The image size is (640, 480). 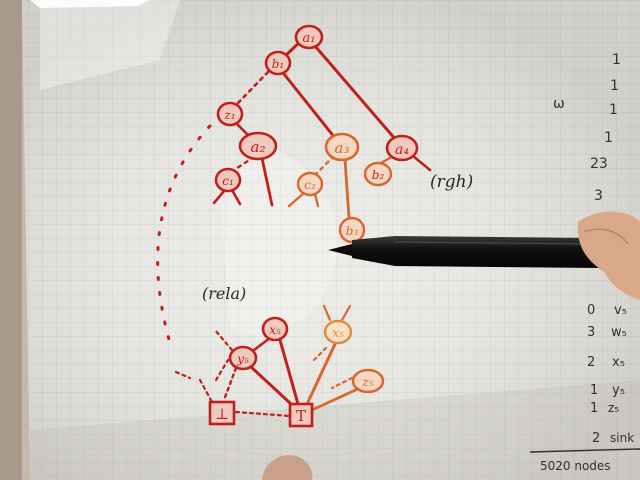 I want to click on margin-count-2: 1, so click(x=614, y=86).